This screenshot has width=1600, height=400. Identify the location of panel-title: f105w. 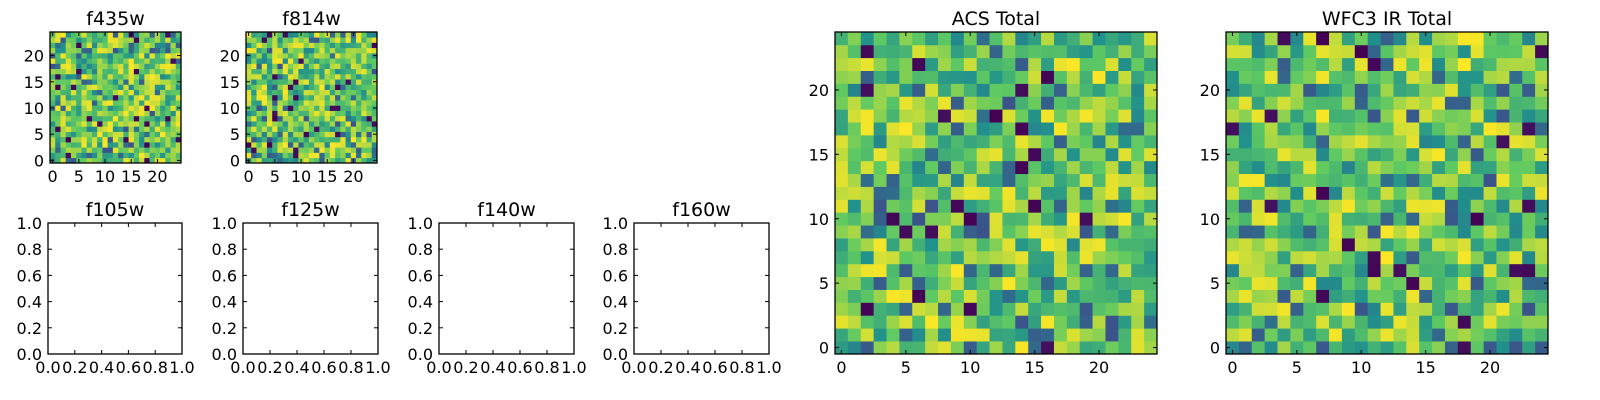
(115, 210).